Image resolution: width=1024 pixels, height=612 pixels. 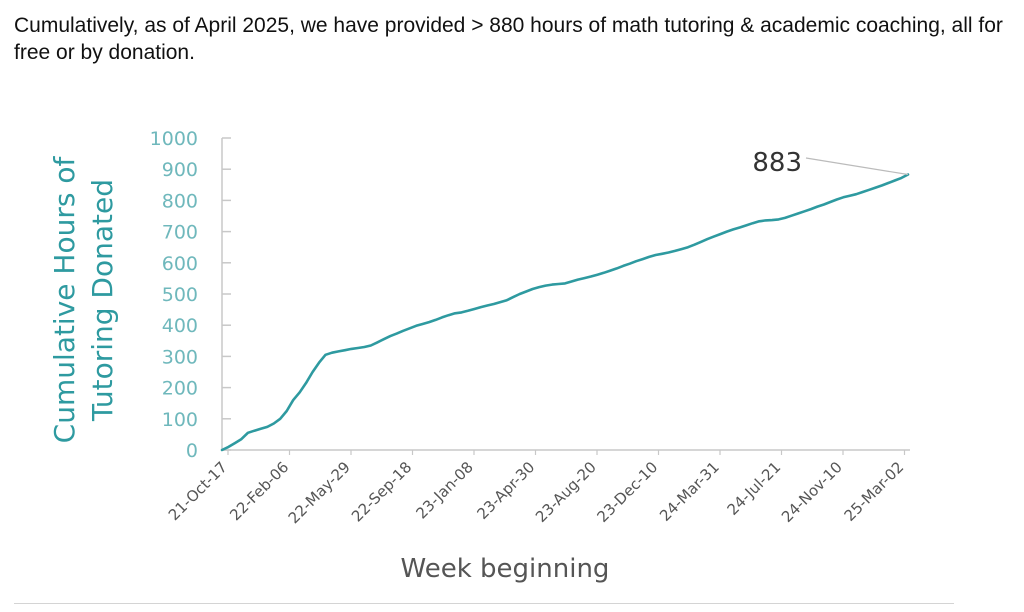 I want to click on y-tick-label: 300, so click(x=180, y=357).